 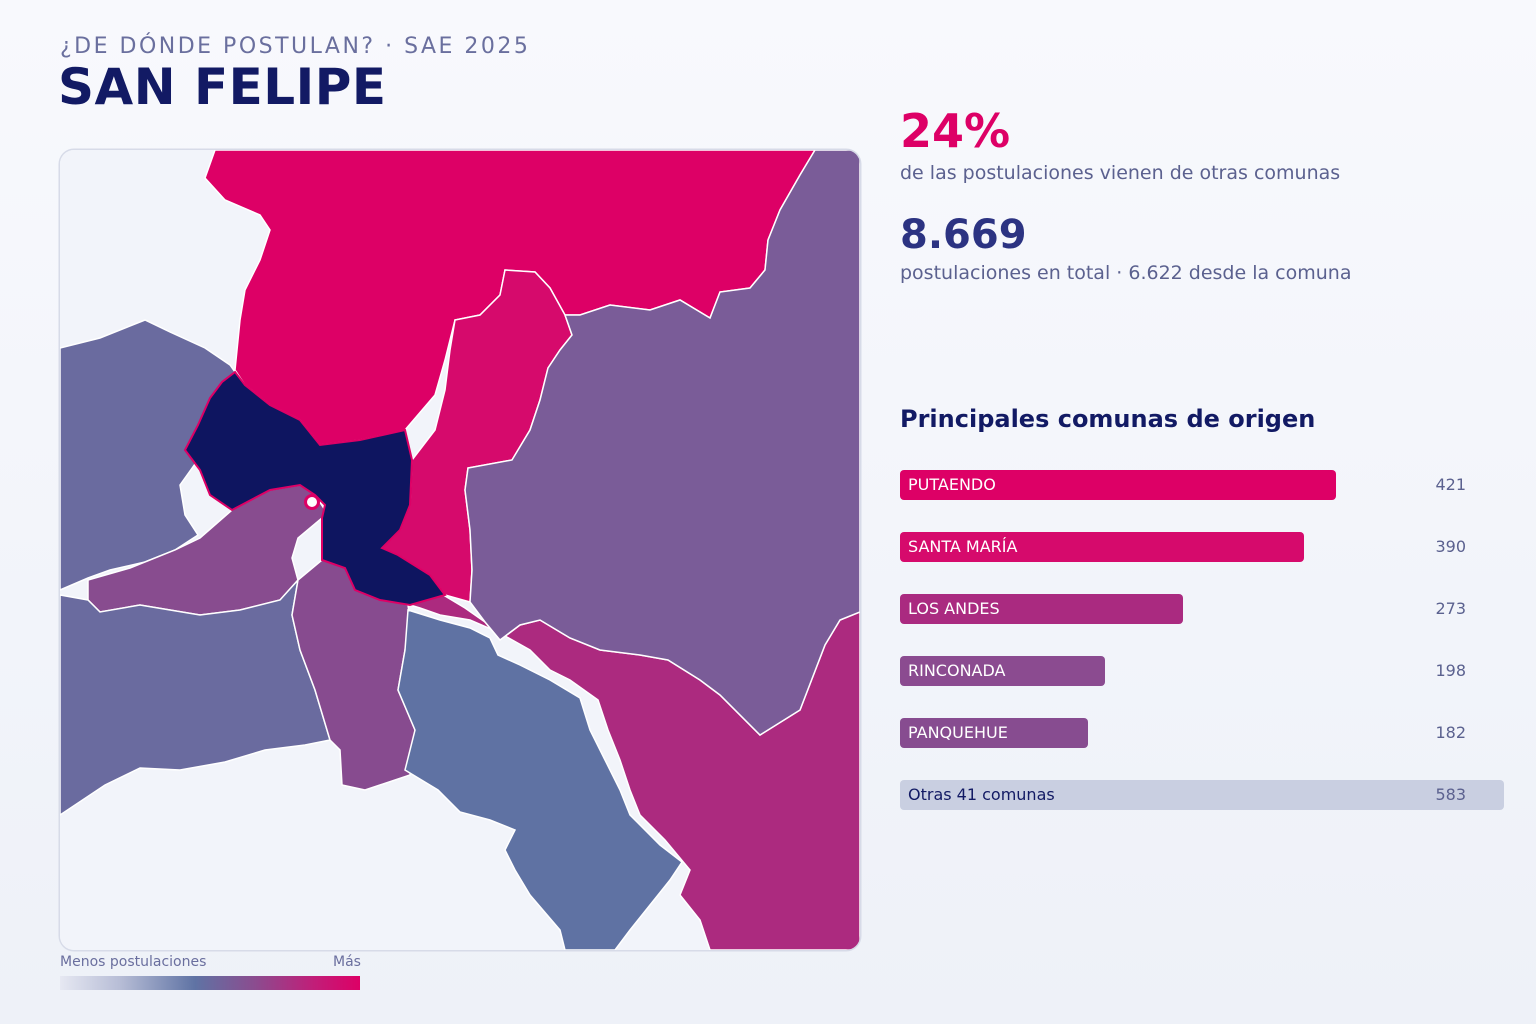 What do you see at coordinates (1108, 419) in the screenshot?
I see `ranking-title: Principales comunas de origen` at bounding box center [1108, 419].